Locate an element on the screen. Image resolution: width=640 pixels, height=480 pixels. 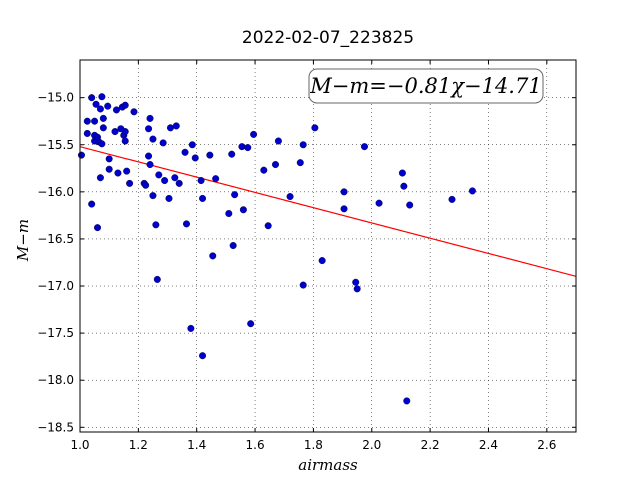
y-tick-label: −16.5 is located at coordinates (55, 239).